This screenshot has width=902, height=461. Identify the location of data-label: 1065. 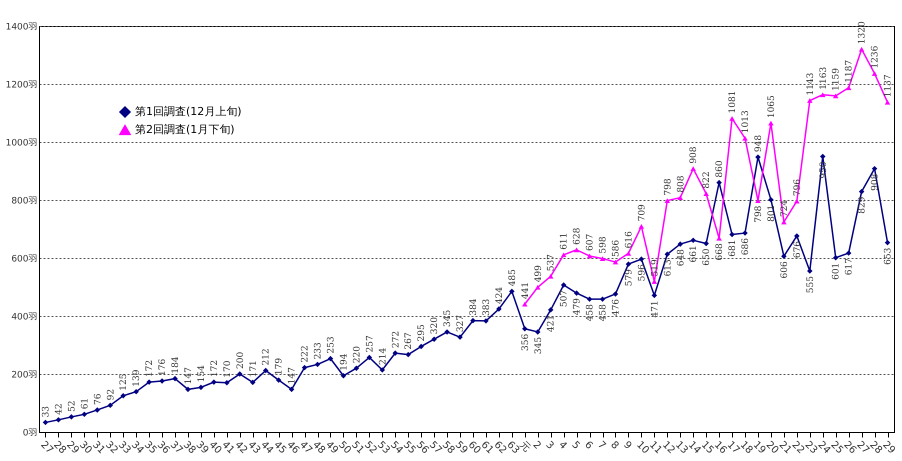
(771, 106).